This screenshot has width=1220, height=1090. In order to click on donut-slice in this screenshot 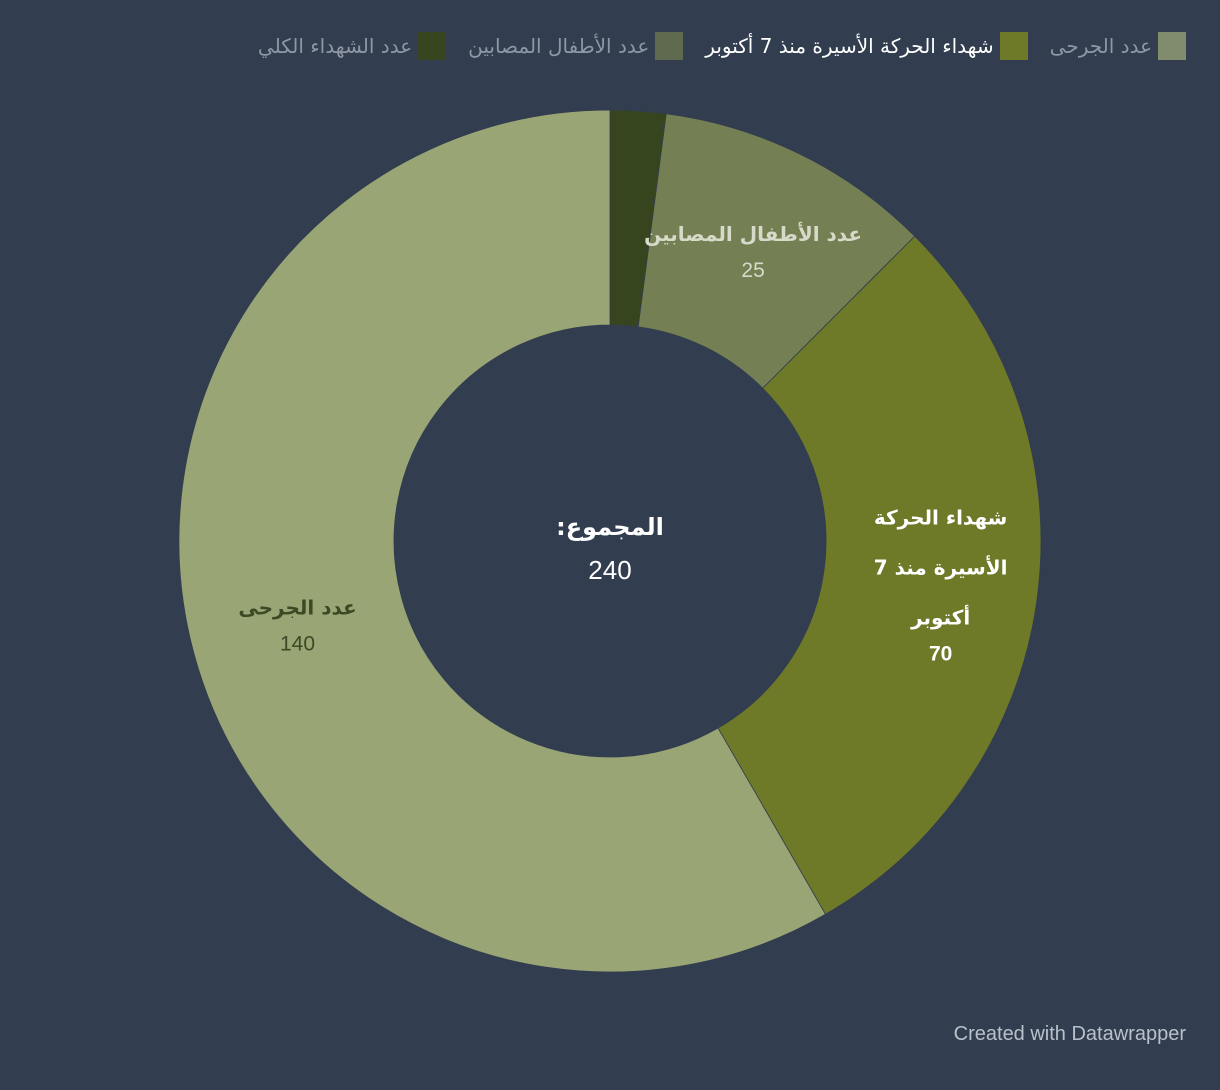, I will do `click(776, 251)`.